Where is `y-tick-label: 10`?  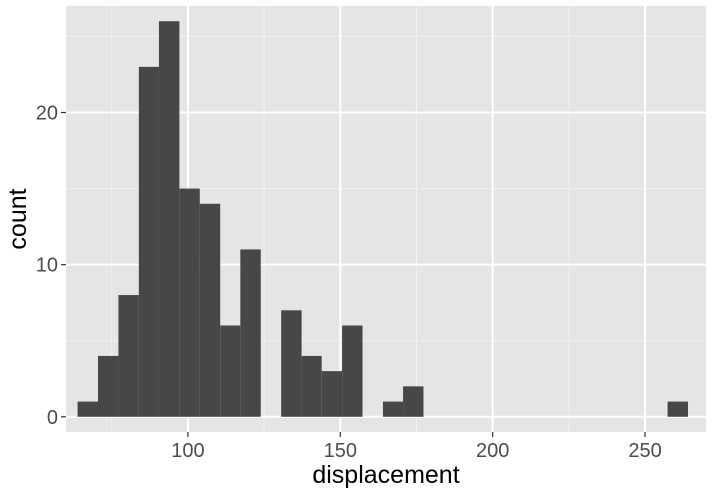
y-tick-label: 10 is located at coordinates (47, 266).